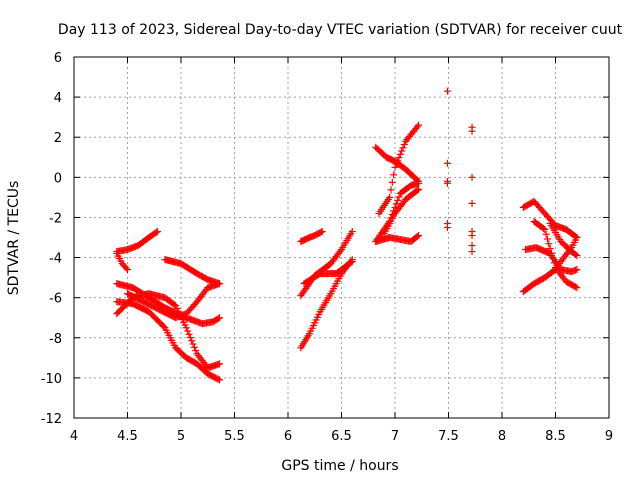 Image resolution: width=640 pixels, height=484 pixels. What do you see at coordinates (74, 436) in the screenshot?
I see `x-tick-label: 4` at bounding box center [74, 436].